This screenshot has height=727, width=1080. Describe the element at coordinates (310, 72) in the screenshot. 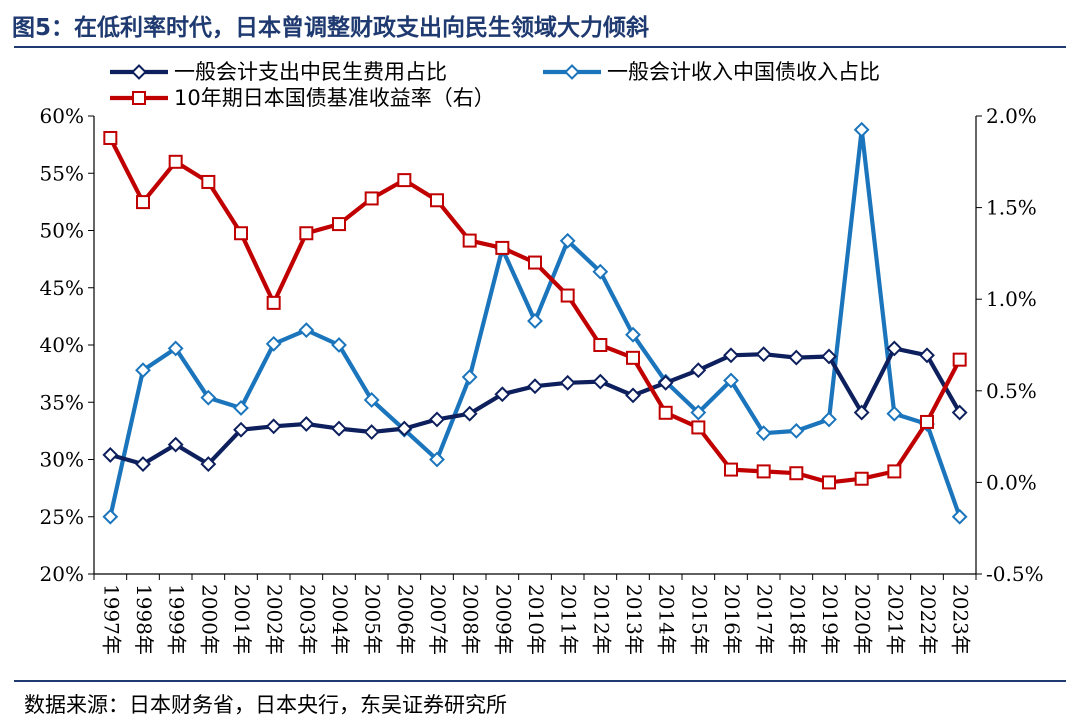

I see `legend-label: 一般会计支出中民生费用占比` at that location.